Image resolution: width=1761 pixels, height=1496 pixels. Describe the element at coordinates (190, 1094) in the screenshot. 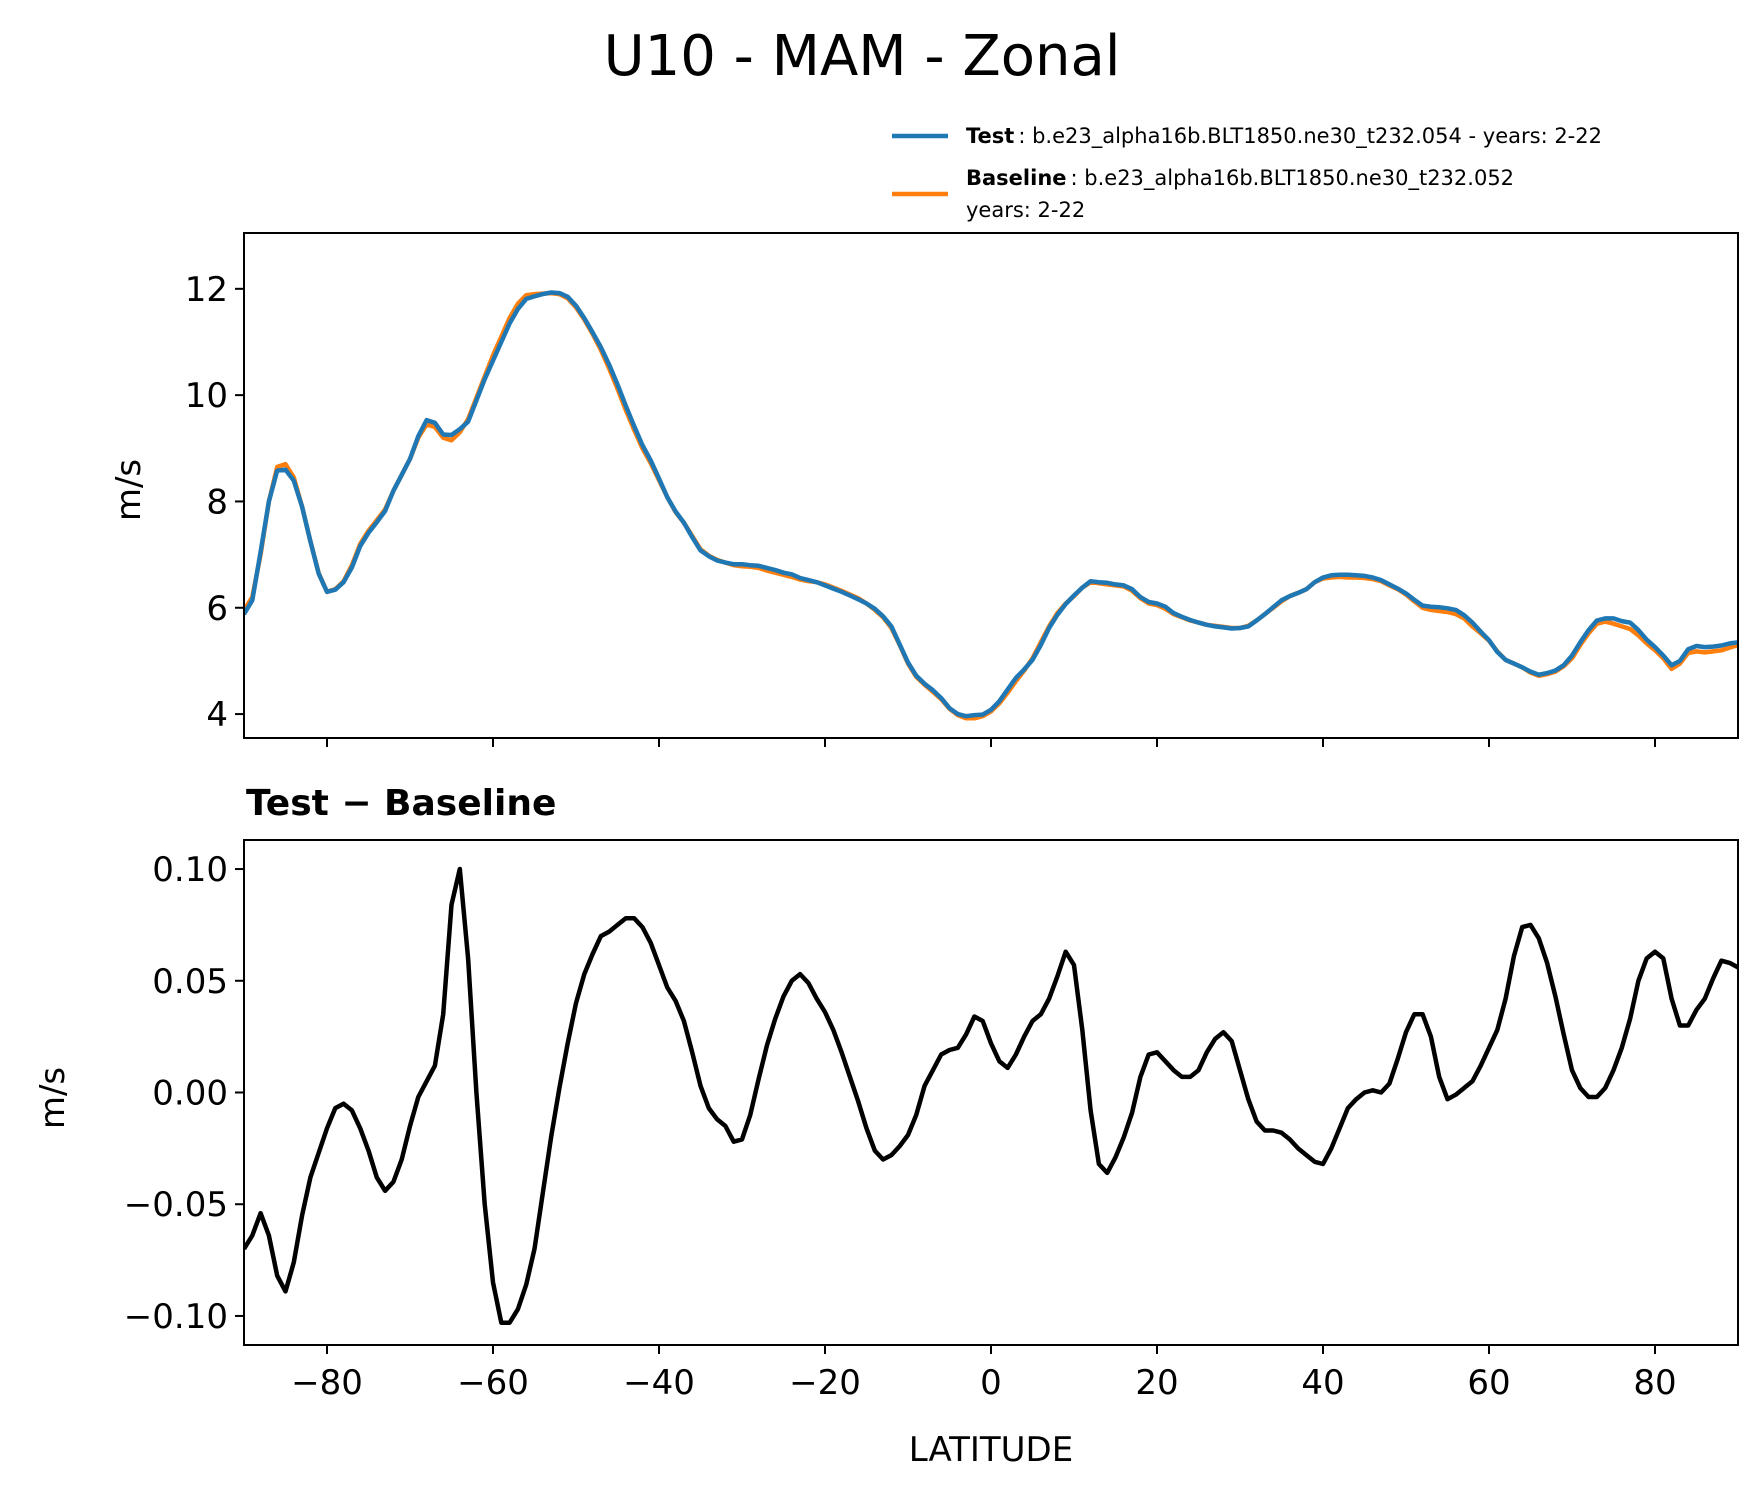

I see `bottom-y-tick-label: 0.00` at that location.